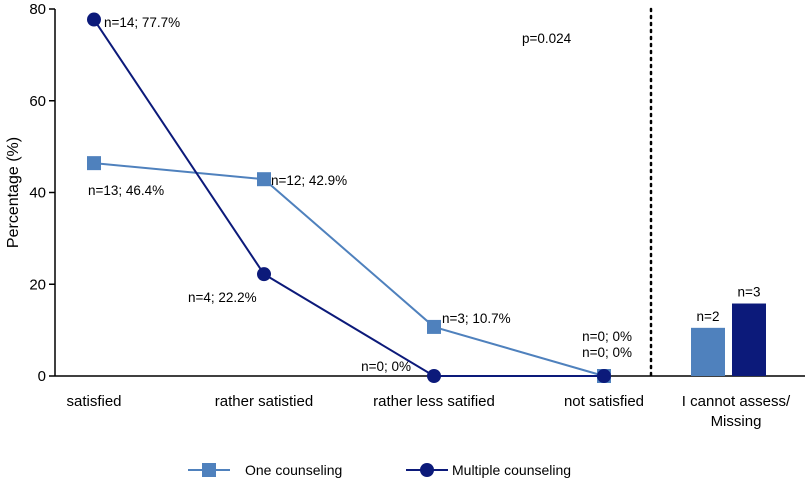  I want to click on p-value-annotation: p=0.024, so click(547, 38).